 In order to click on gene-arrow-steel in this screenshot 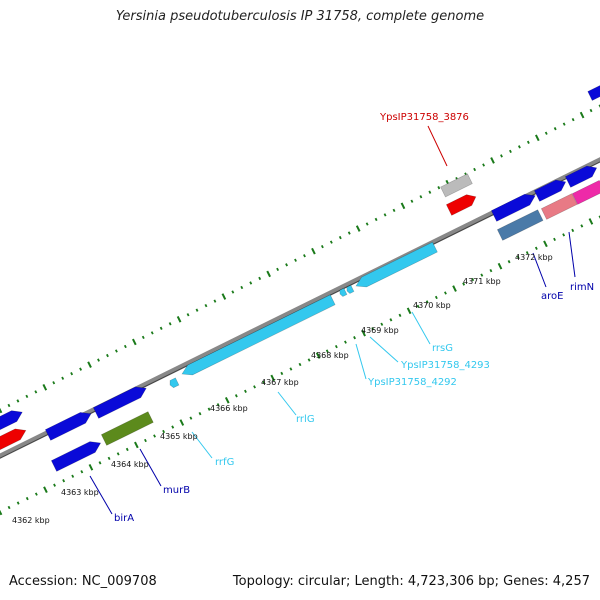, I will do `click(520, 225)`.